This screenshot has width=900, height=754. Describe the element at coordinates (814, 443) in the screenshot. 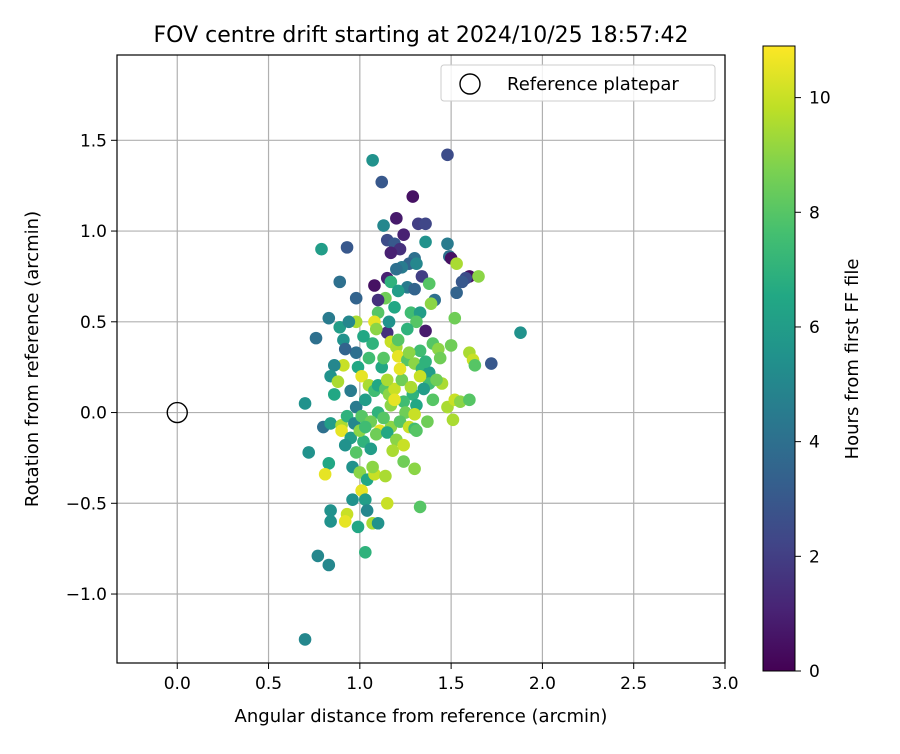

I see `colorbar-tick-label-2: 4` at that location.